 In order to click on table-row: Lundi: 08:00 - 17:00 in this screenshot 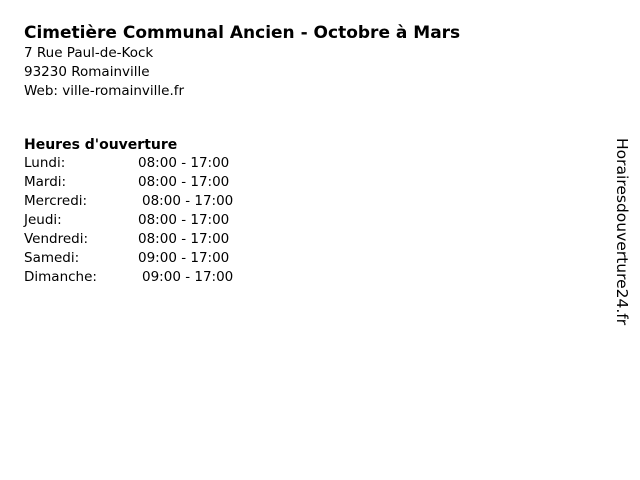, I will do `click(128, 163)`.